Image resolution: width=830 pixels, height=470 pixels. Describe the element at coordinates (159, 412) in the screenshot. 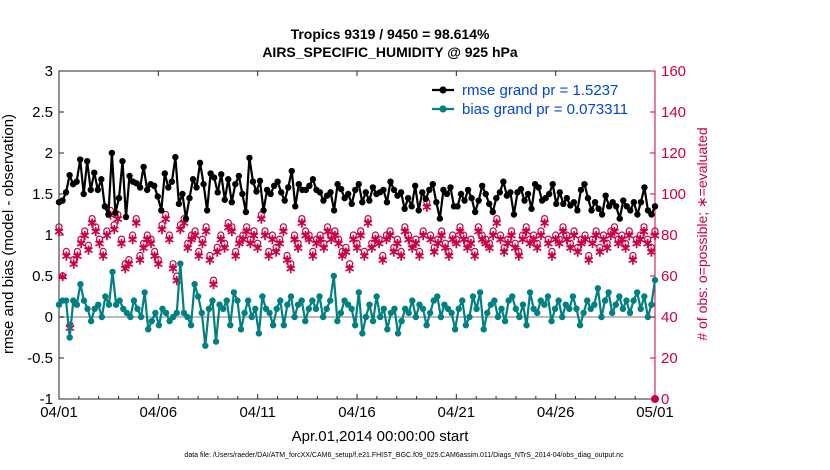

I see `x-tick-label: 04/06` at that location.